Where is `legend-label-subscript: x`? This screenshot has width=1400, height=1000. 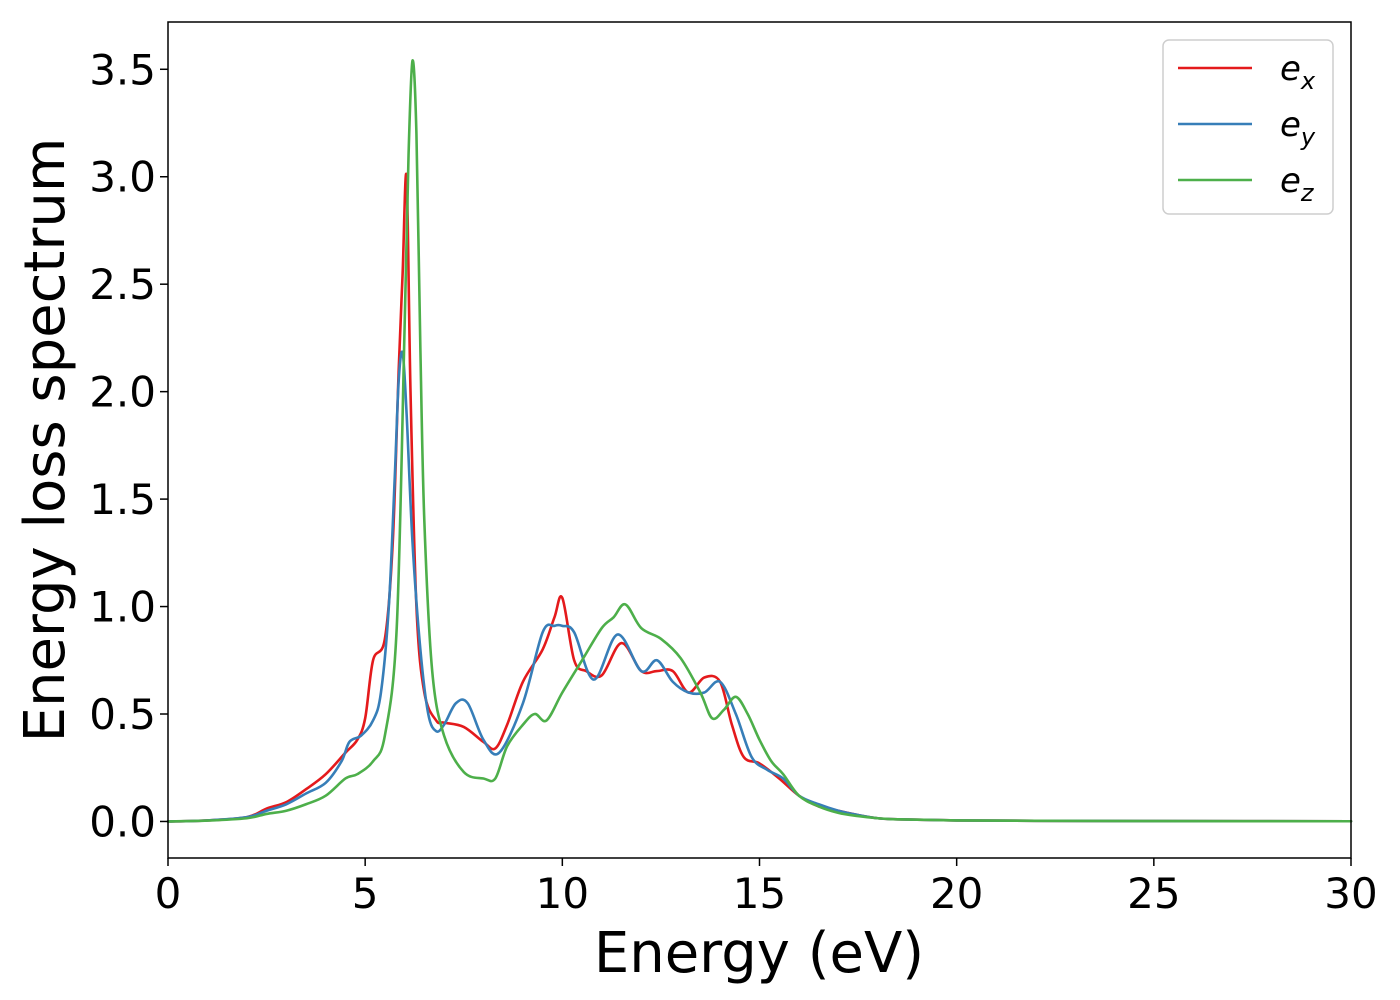 legend-label-subscript: x is located at coordinates (1308, 81).